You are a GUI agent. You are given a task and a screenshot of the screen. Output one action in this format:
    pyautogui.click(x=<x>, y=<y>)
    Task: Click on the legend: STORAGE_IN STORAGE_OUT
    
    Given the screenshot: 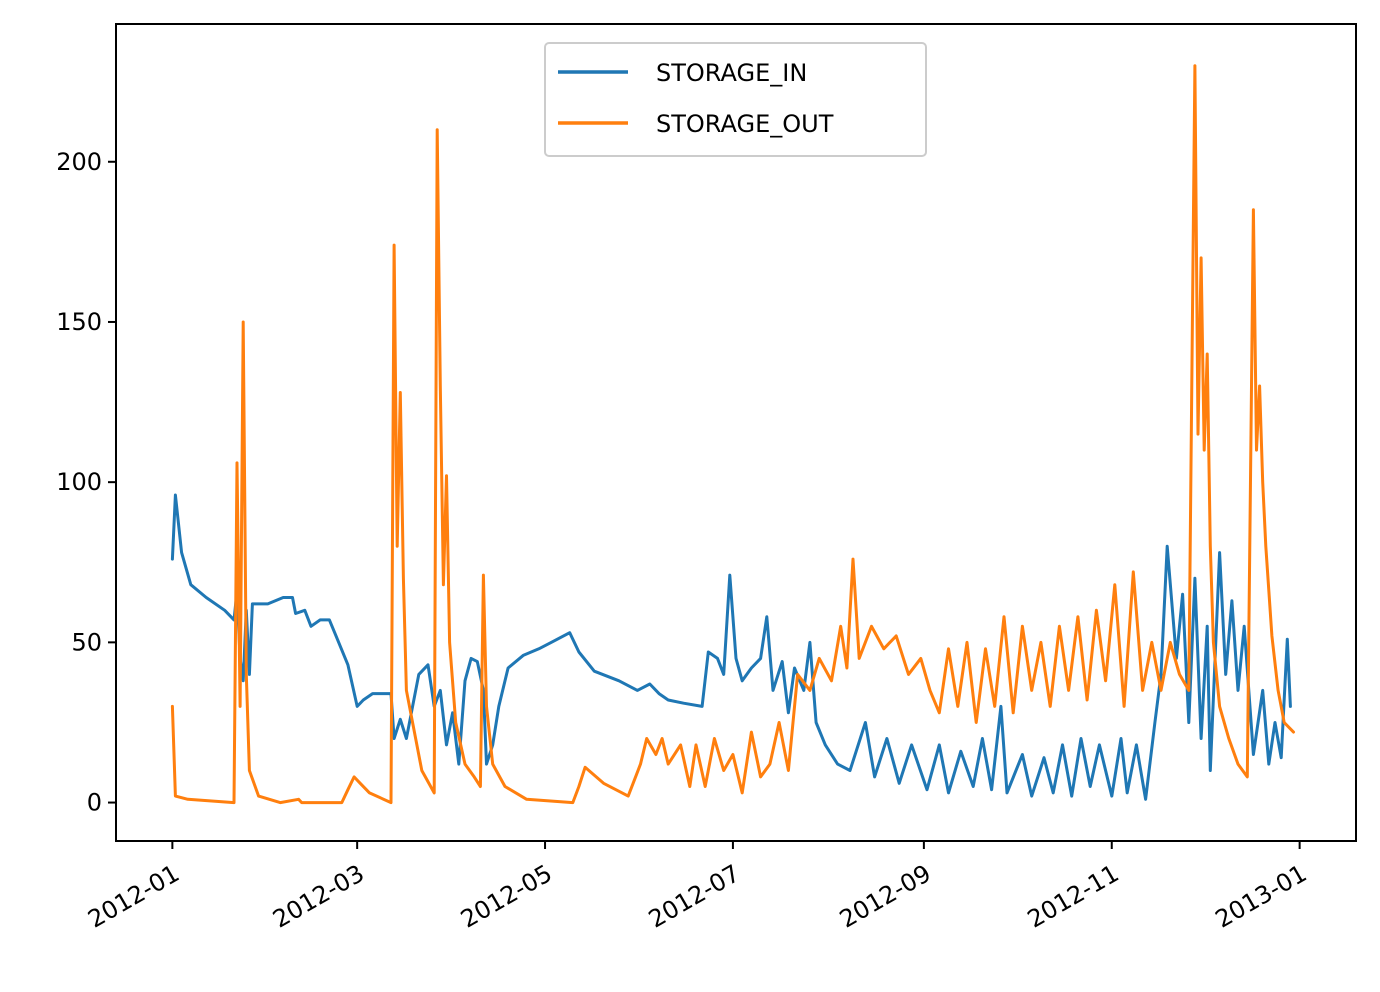 What is the action you would take?
    pyautogui.click(x=735, y=99)
    